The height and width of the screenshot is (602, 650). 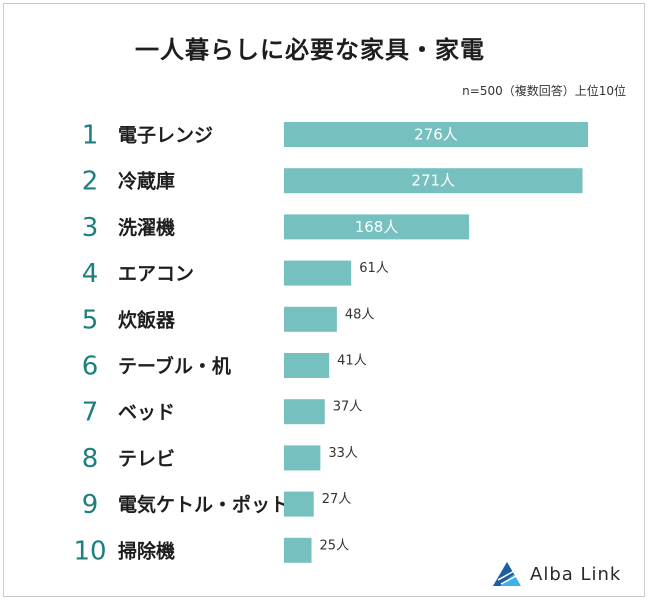 I want to click on category-label: 電子レンジ, so click(x=165, y=136).